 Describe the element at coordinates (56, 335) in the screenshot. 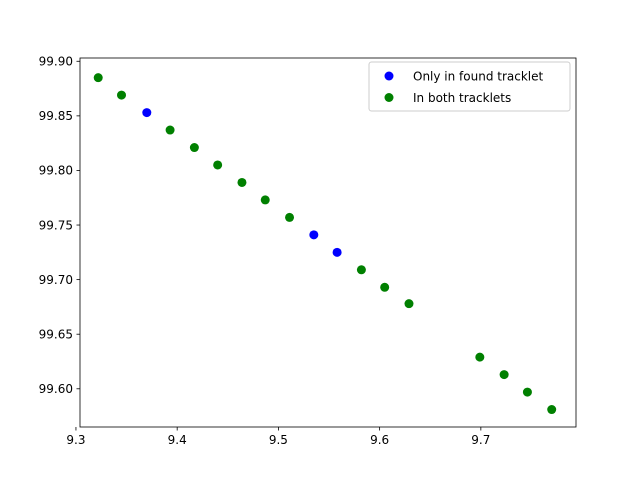

I see `y-tick-label: 99.65` at that location.